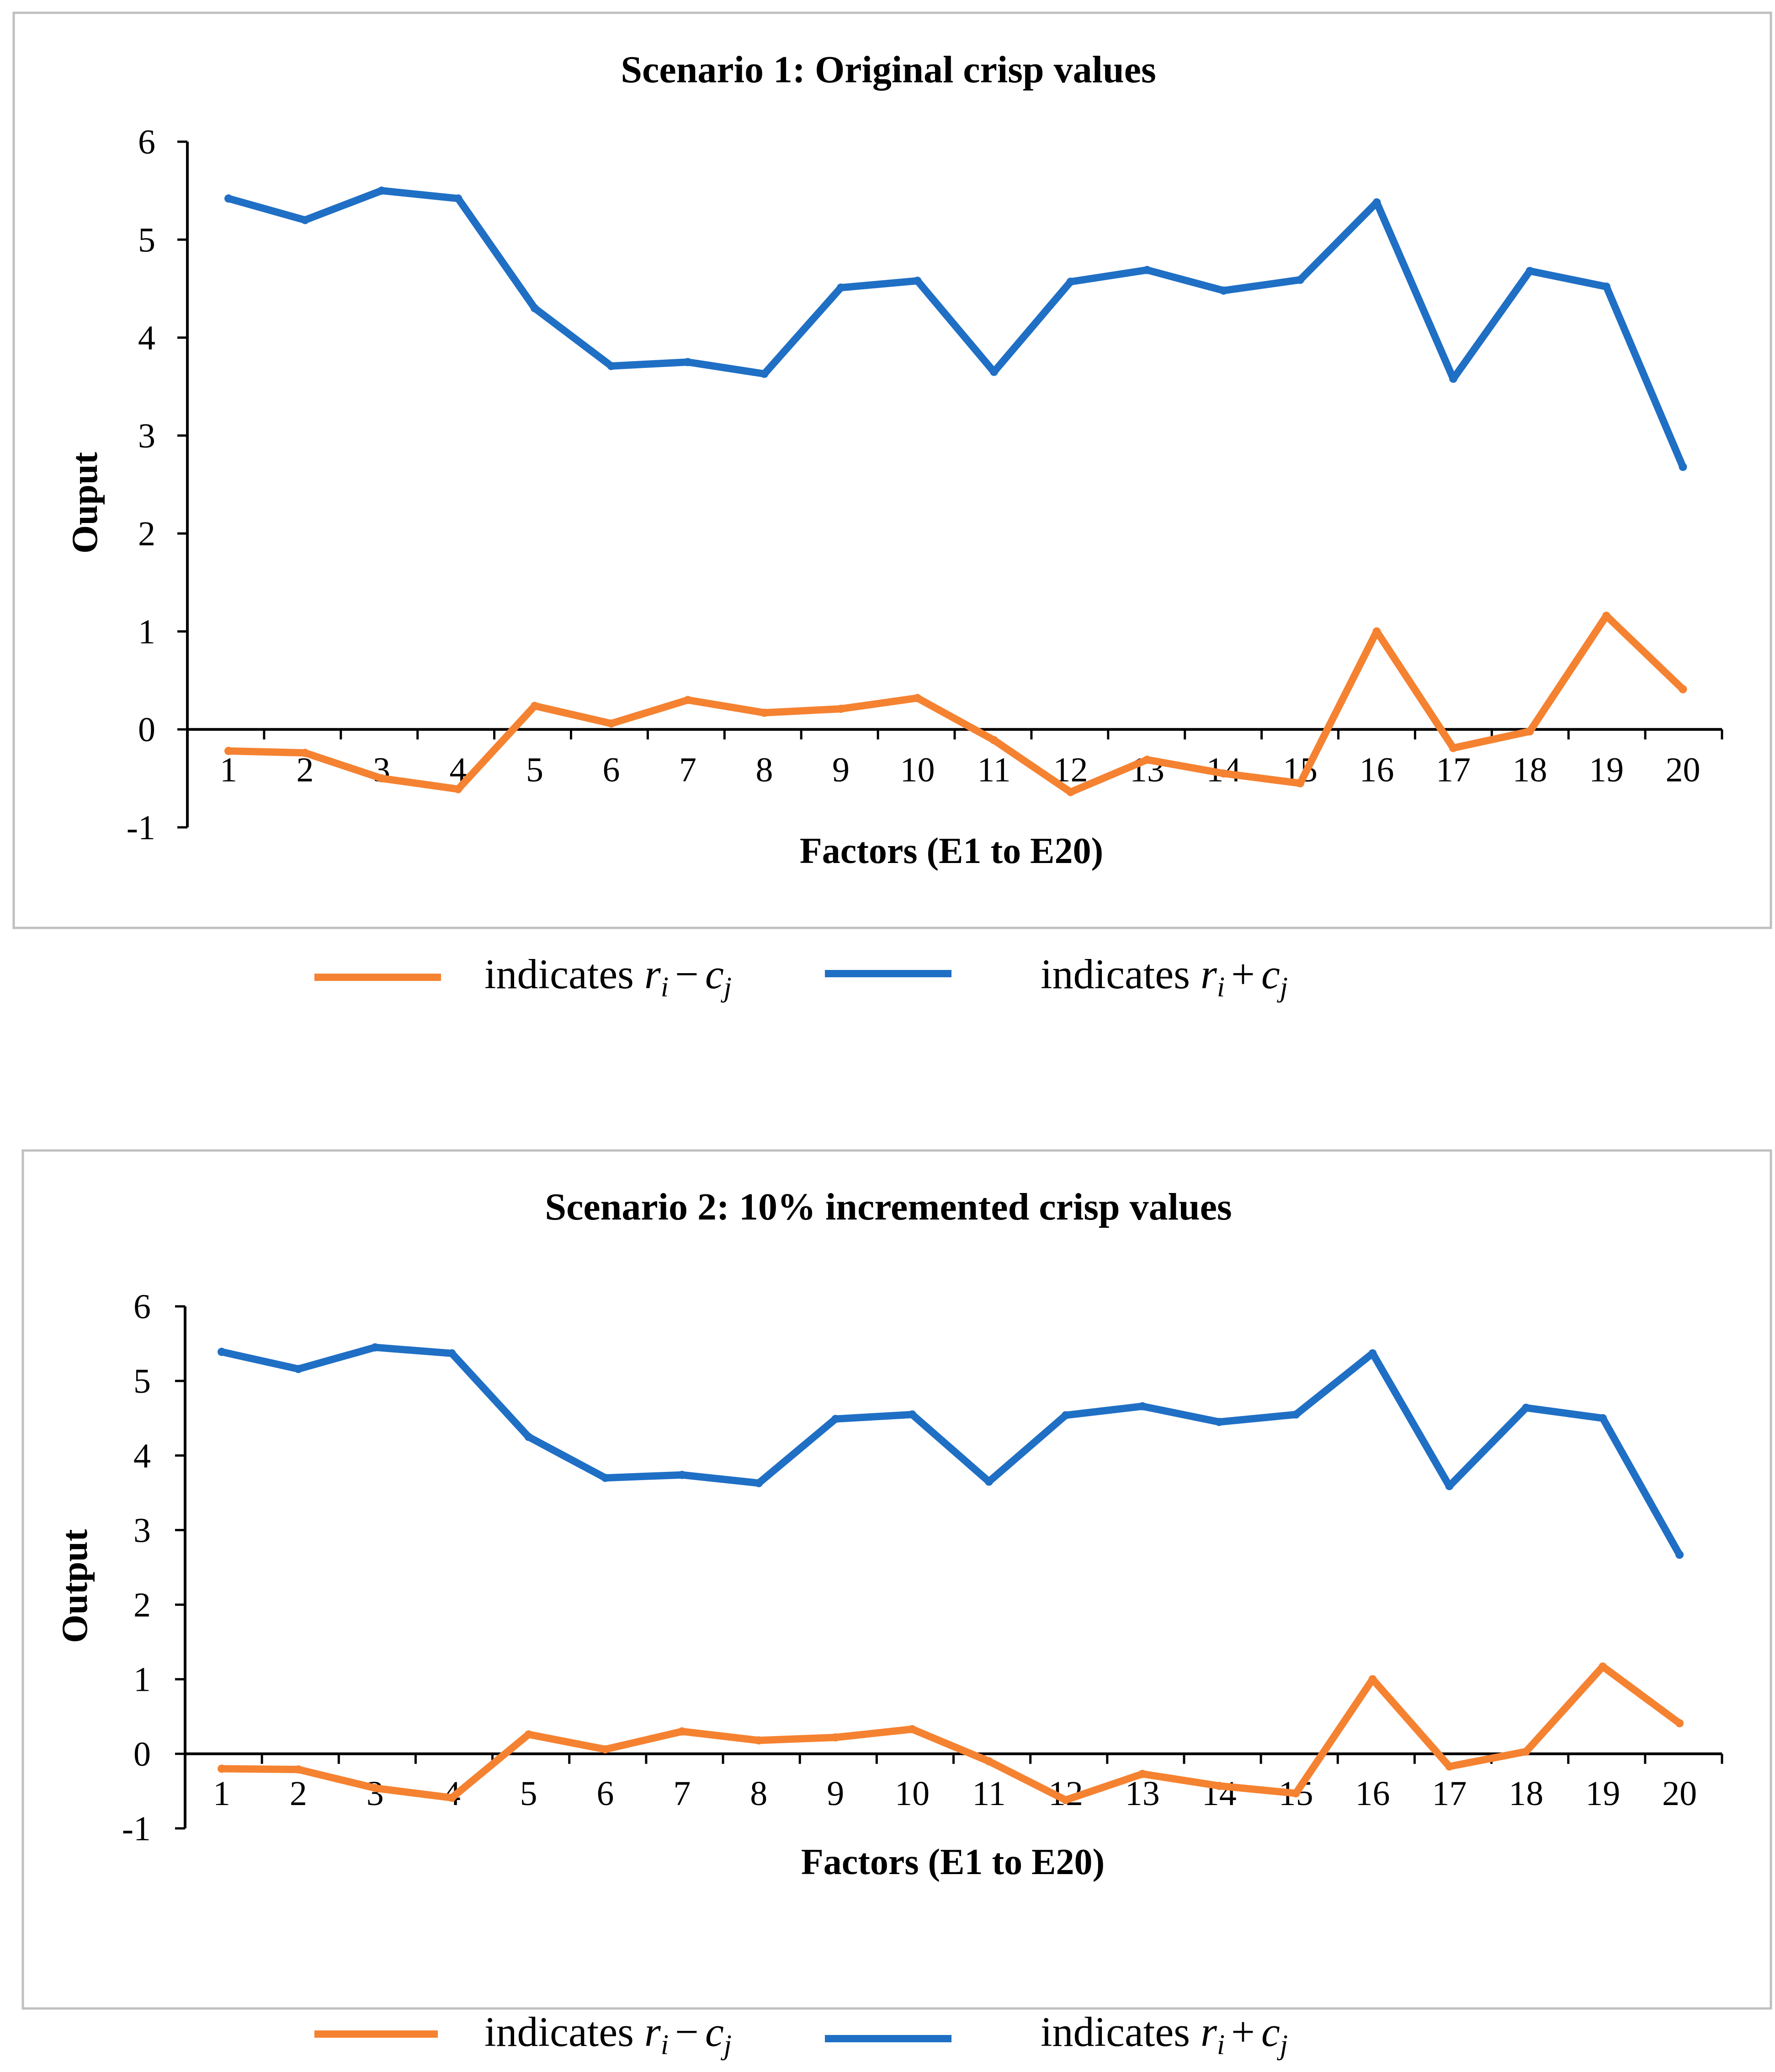 The height and width of the screenshot is (2072, 1775). I want to click on x-axis-ticks: 1234567891011121314151617181920, so click(953, 1783).